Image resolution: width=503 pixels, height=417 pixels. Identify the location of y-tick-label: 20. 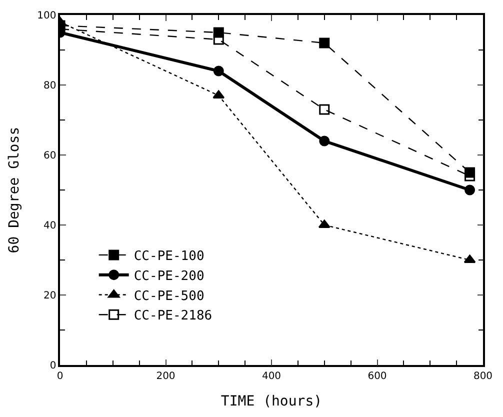
(50, 296).